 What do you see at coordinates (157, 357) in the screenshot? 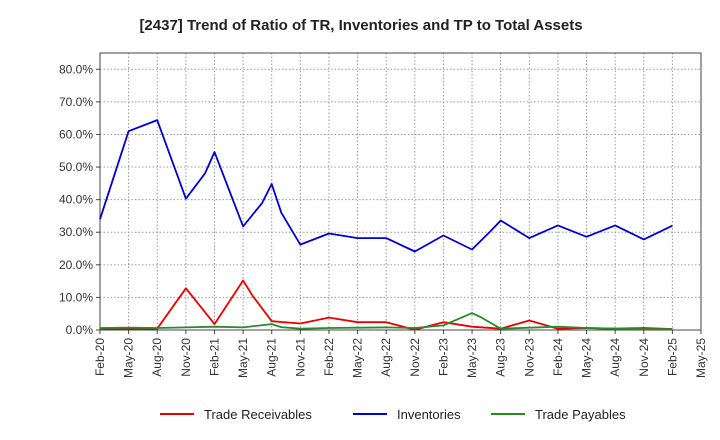
I see `x-tick-label: Aug-20` at bounding box center [157, 357].